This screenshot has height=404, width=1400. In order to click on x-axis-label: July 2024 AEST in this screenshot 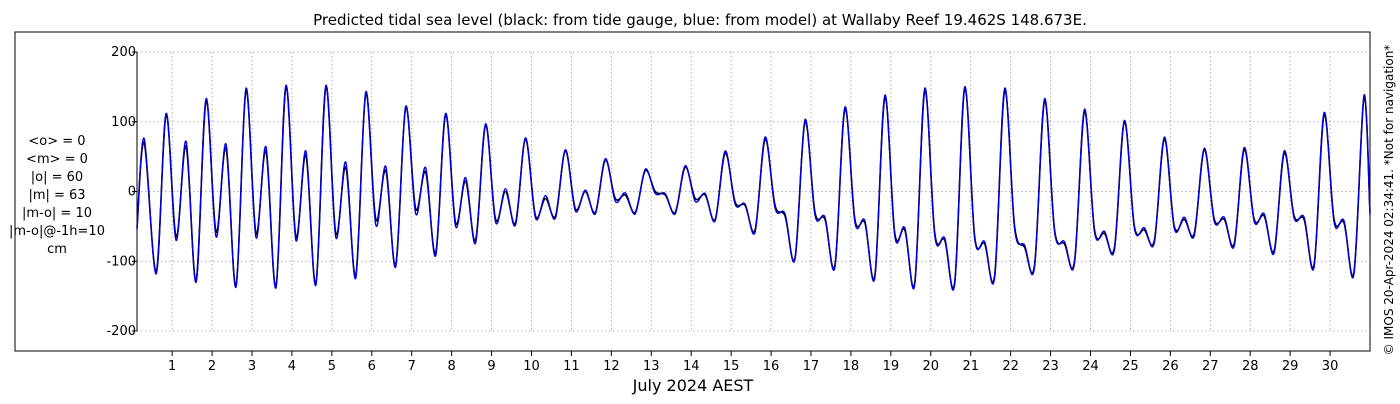, I will do `click(693, 385)`.